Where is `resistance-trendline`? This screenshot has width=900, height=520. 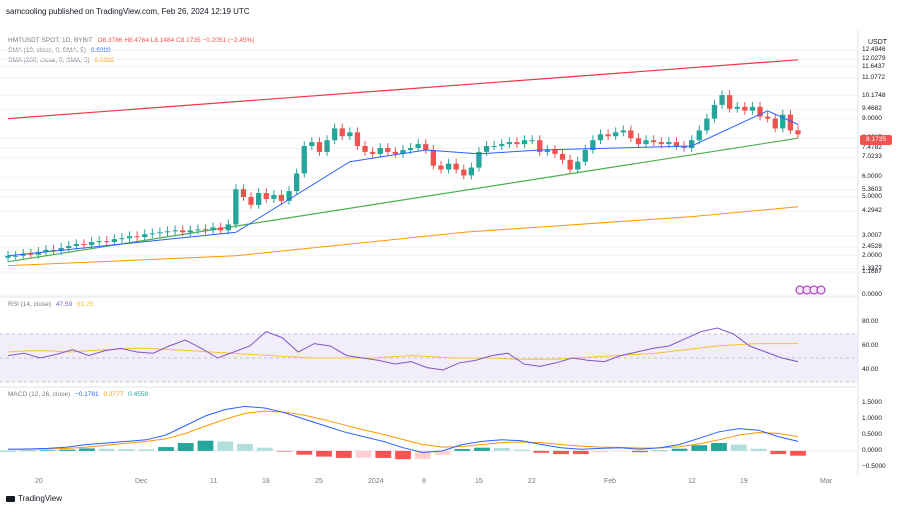
resistance-trendline is located at coordinates (403, 89).